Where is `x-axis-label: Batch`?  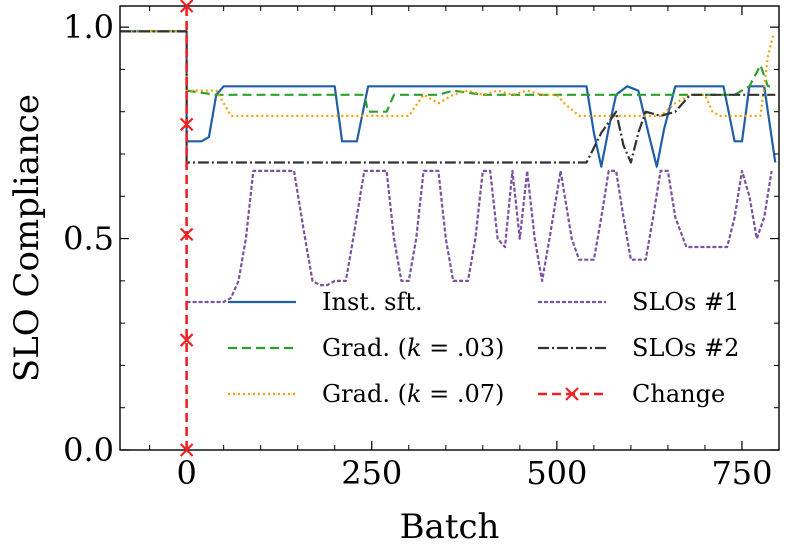 x-axis-label: Batch is located at coordinates (450, 527).